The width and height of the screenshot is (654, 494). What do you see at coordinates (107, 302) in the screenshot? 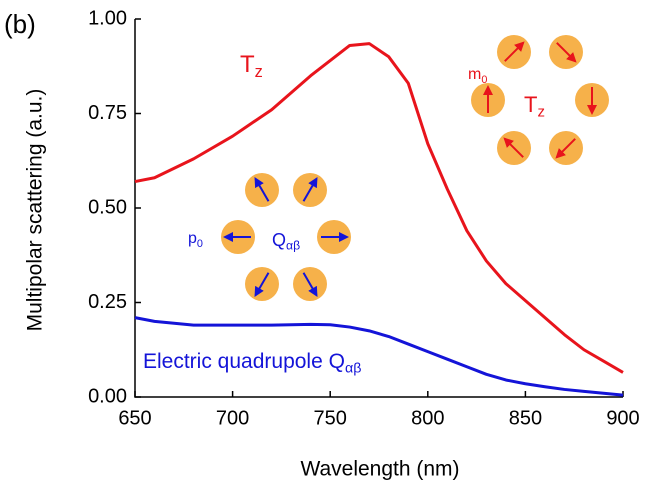
I see `y-tick-label: 0.25` at bounding box center [107, 302].